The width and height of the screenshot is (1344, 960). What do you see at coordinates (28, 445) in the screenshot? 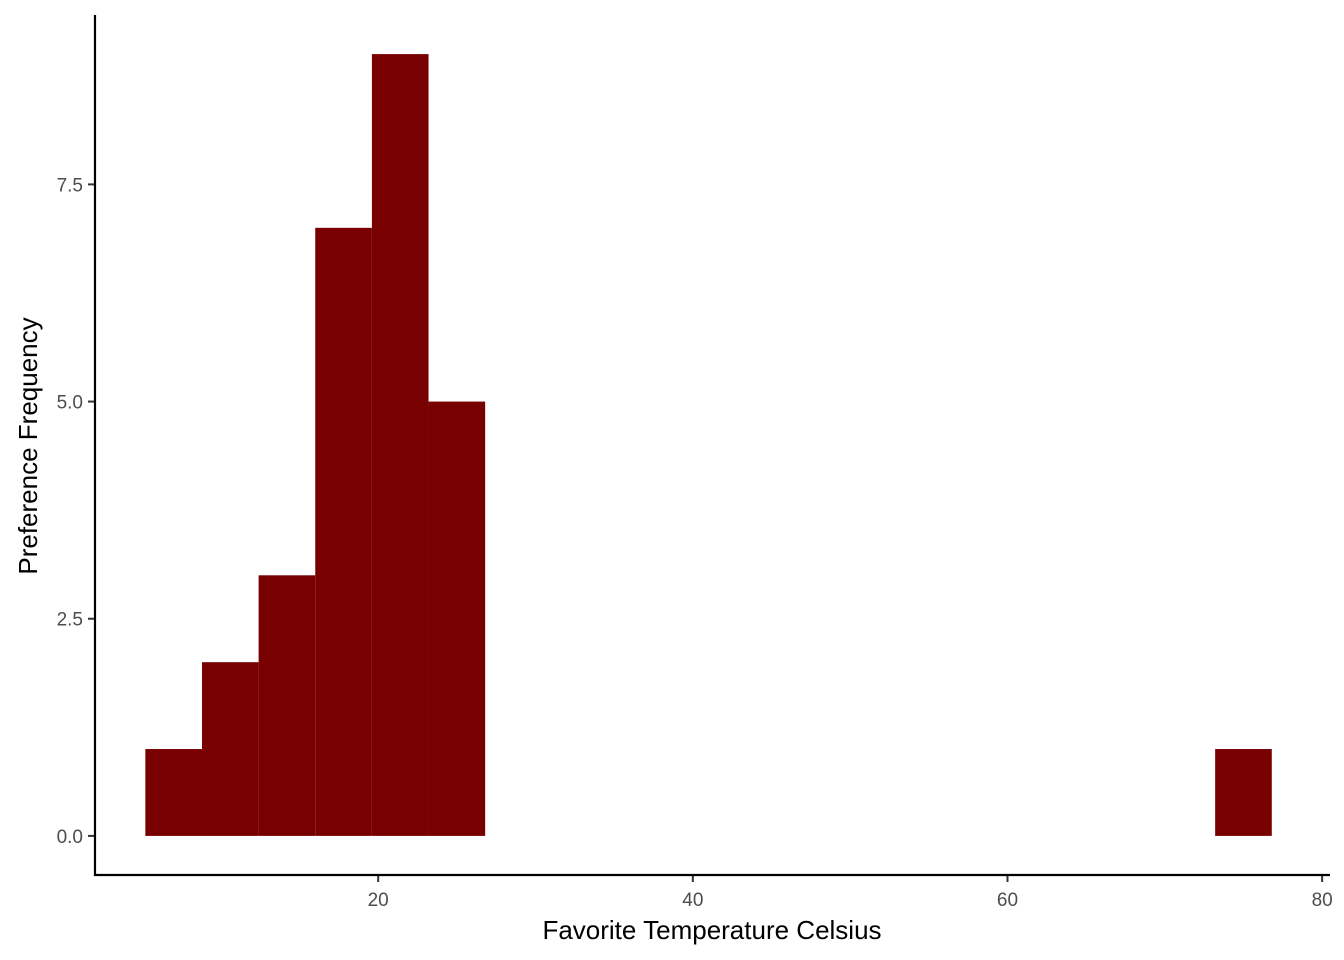
I see `y-axis-title: Preference Frequency` at bounding box center [28, 445].